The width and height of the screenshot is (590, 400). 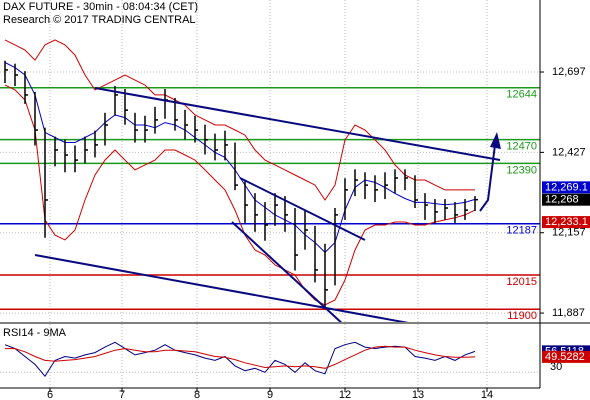 What do you see at coordinates (521, 95) in the screenshot?
I see `level-label: 12644` at bounding box center [521, 95].